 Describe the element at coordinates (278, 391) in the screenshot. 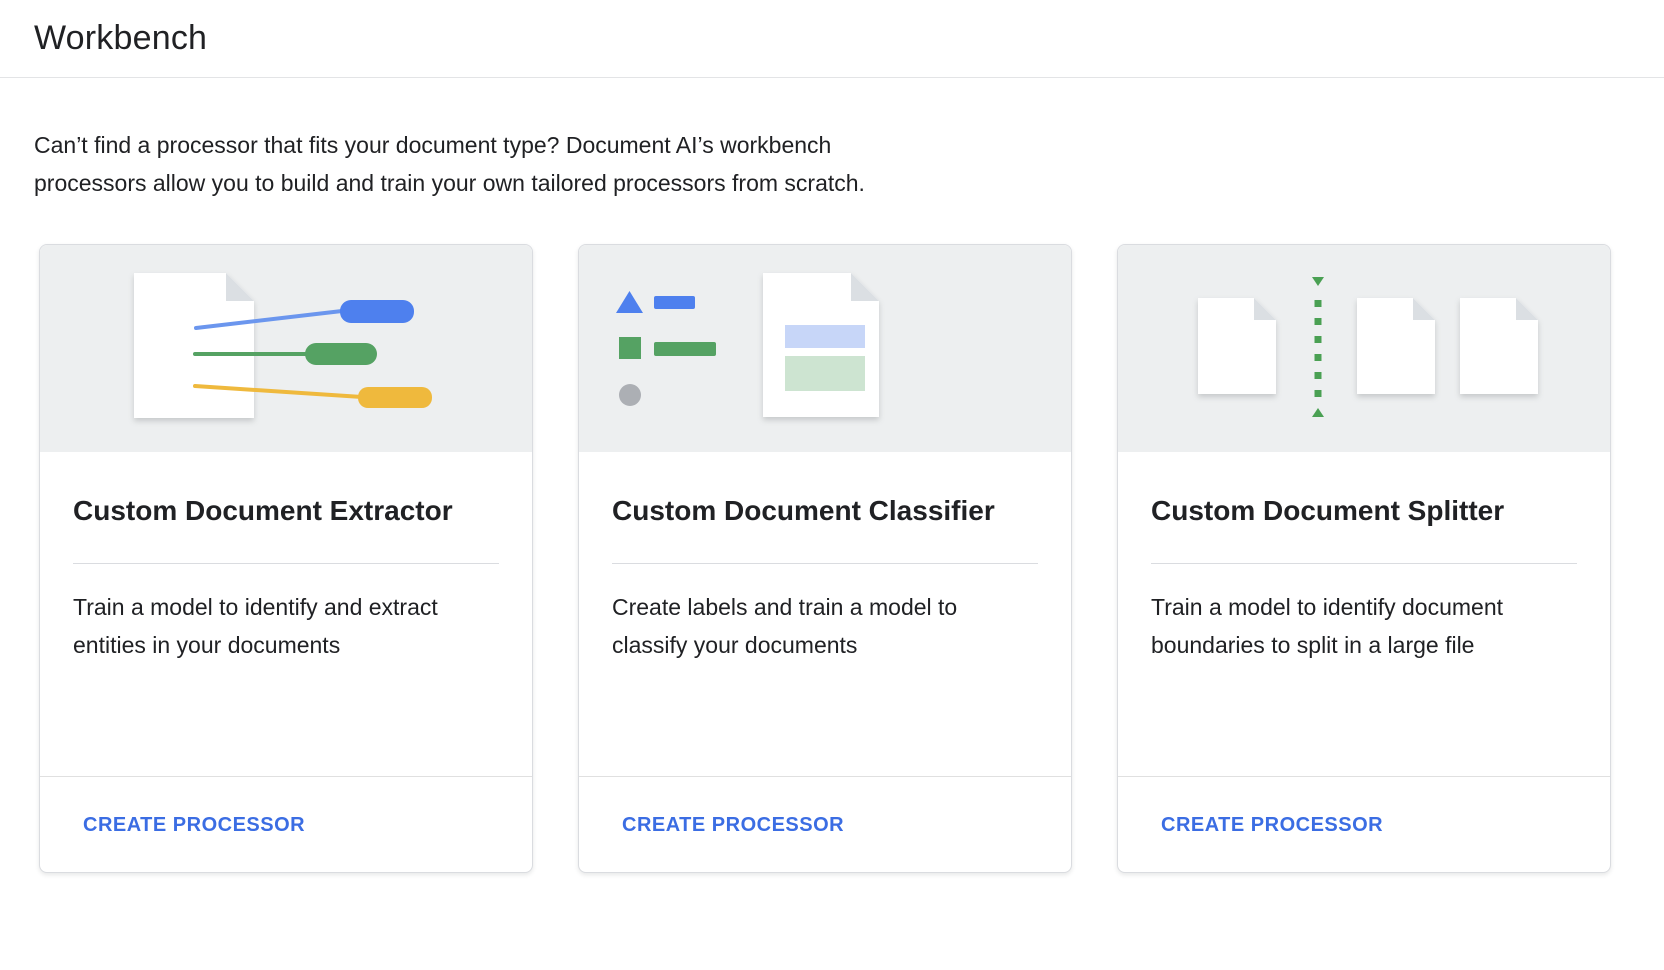

I see `extract-line-yellow` at that location.